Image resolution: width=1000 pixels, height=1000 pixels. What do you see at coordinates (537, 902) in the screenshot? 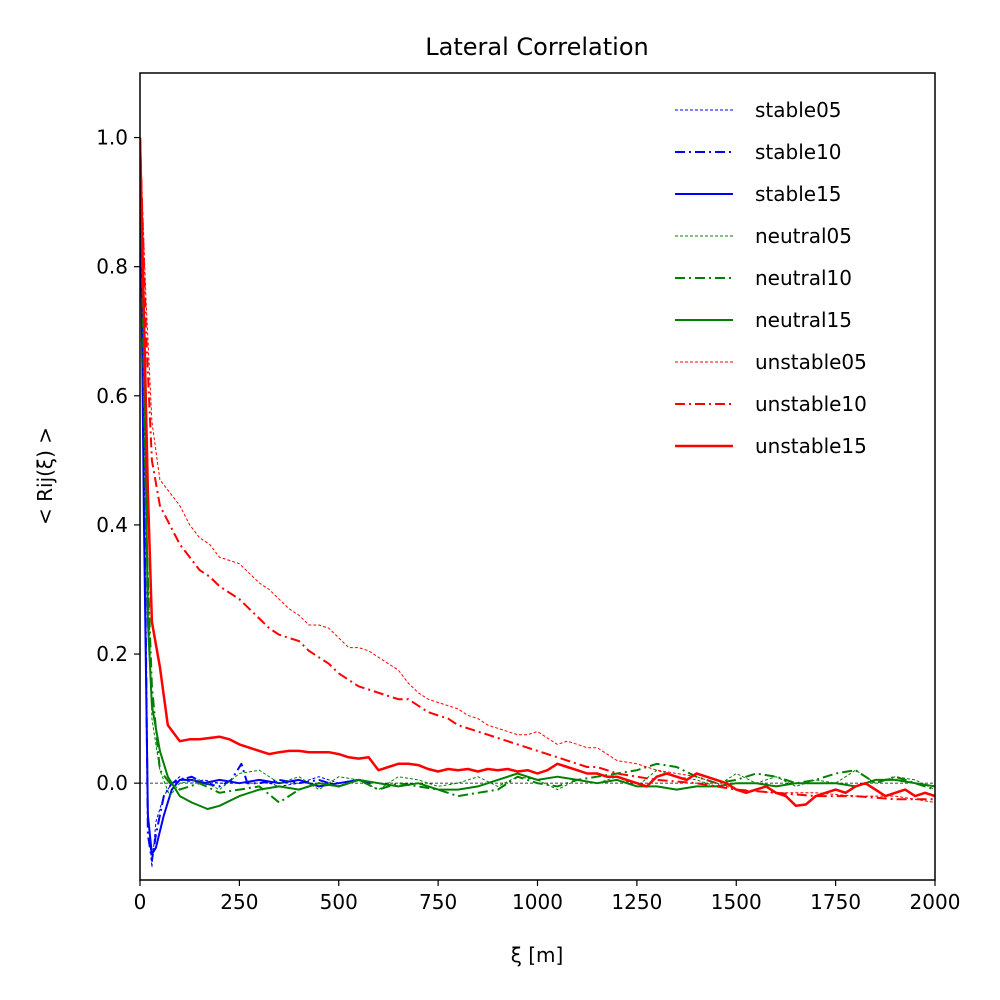
I see `x-tick-label: 1000` at bounding box center [537, 902].